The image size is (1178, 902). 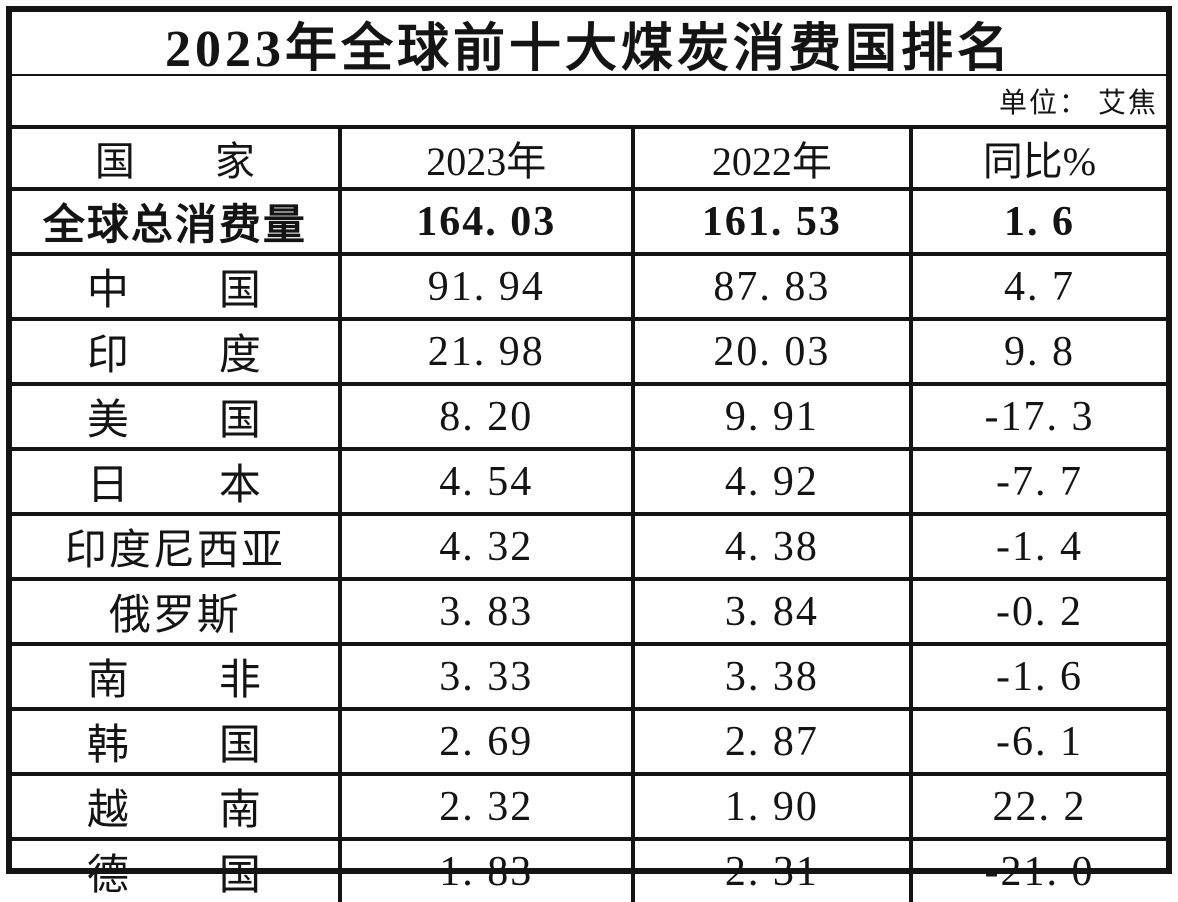 What do you see at coordinates (1038, 286) in the screenshot?
I see `yoy-cell: 4. 7` at bounding box center [1038, 286].